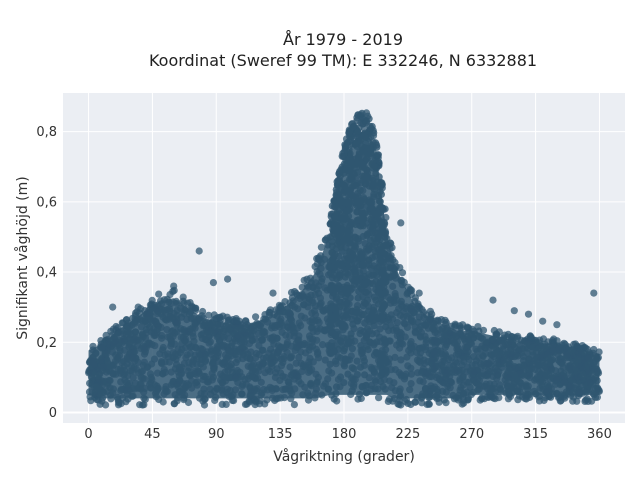 The height and width of the screenshot is (480, 640). What do you see at coordinates (88, 434) in the screenshot?
I see `x-tick-label: 0` at bounding box center [88, 434].